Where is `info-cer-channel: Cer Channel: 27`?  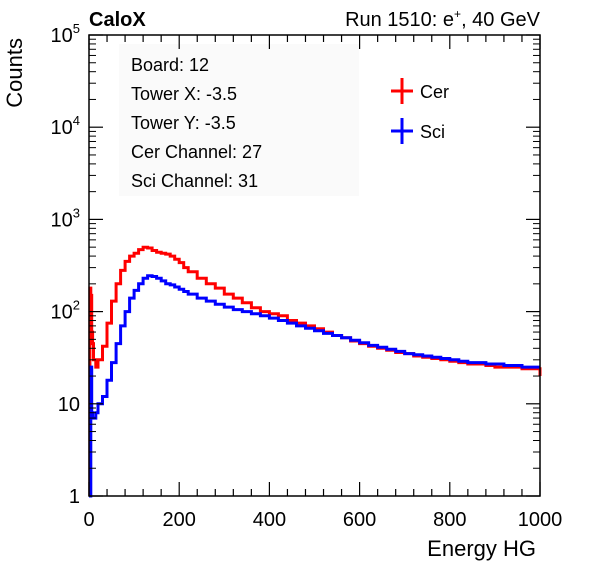
info-cer-channel: Cer Channel: 27 is located at coordinates (196, 152).